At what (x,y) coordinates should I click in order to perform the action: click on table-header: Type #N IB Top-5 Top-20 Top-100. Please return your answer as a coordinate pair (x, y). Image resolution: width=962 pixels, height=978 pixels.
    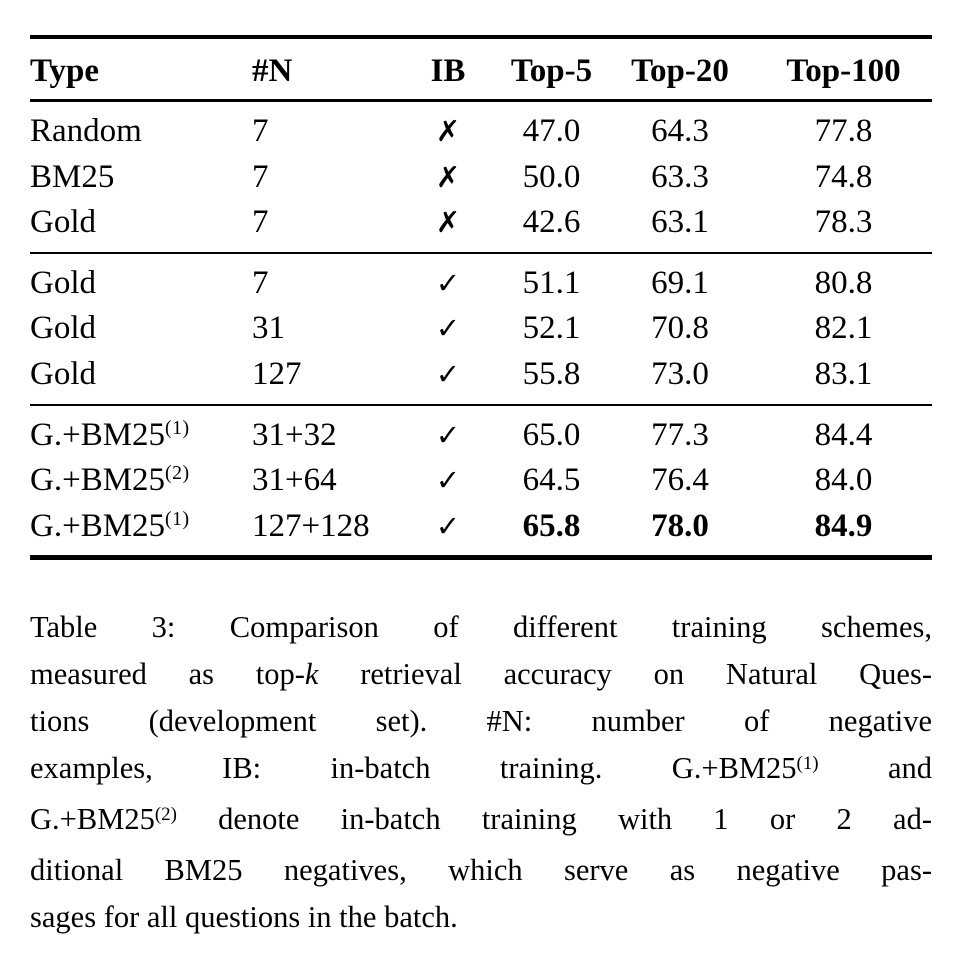
    Looking at the image, I should click on (481, 69).